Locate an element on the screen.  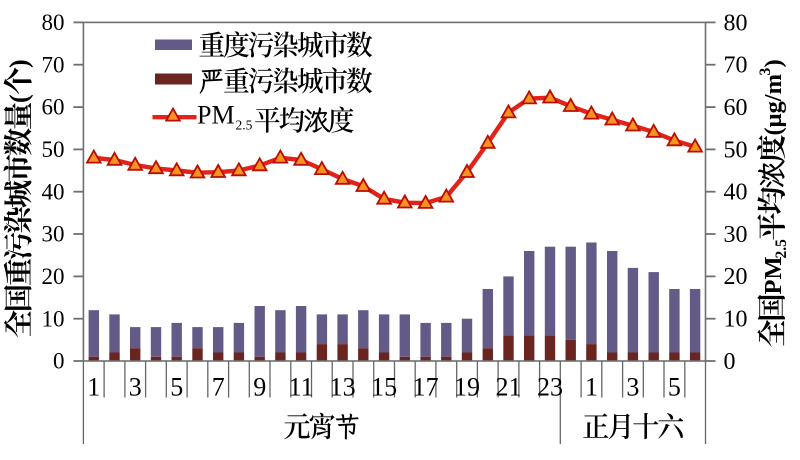
svg-text: 7 is located at coordinates (218, 387).